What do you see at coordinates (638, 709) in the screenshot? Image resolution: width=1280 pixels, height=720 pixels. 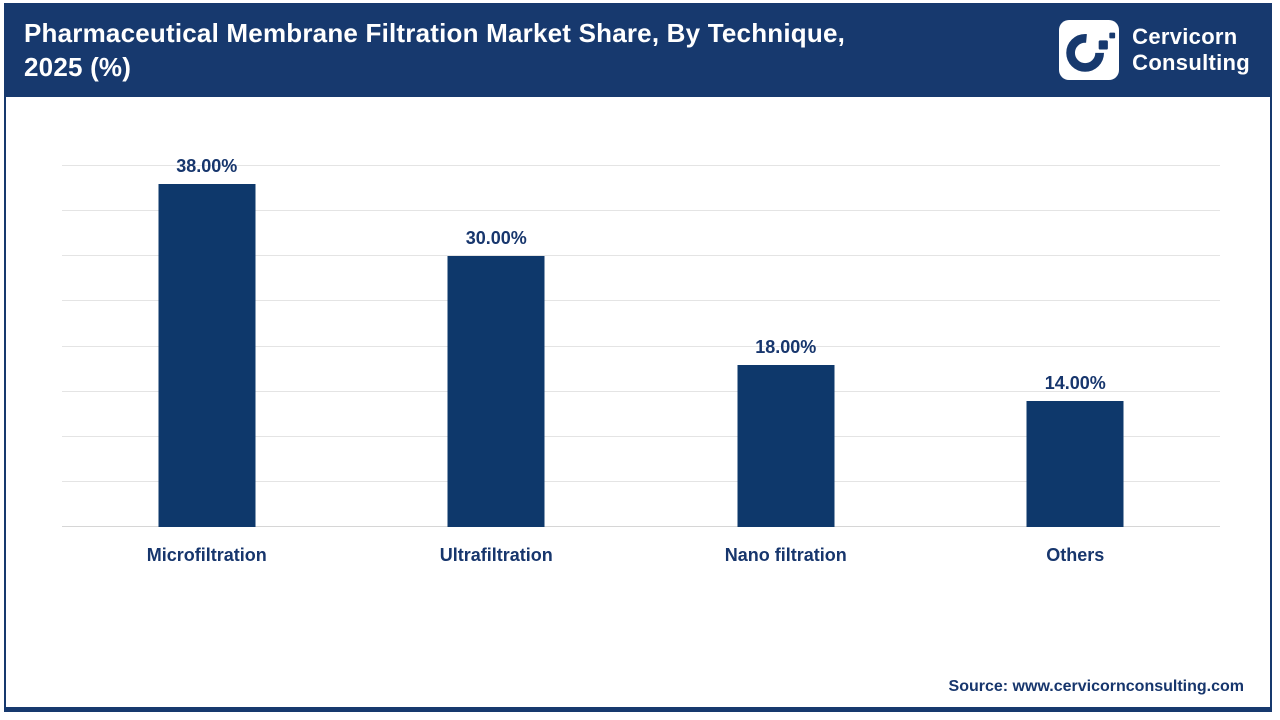 I see `bottom-accent-bar` at bounding box center [638, 709].